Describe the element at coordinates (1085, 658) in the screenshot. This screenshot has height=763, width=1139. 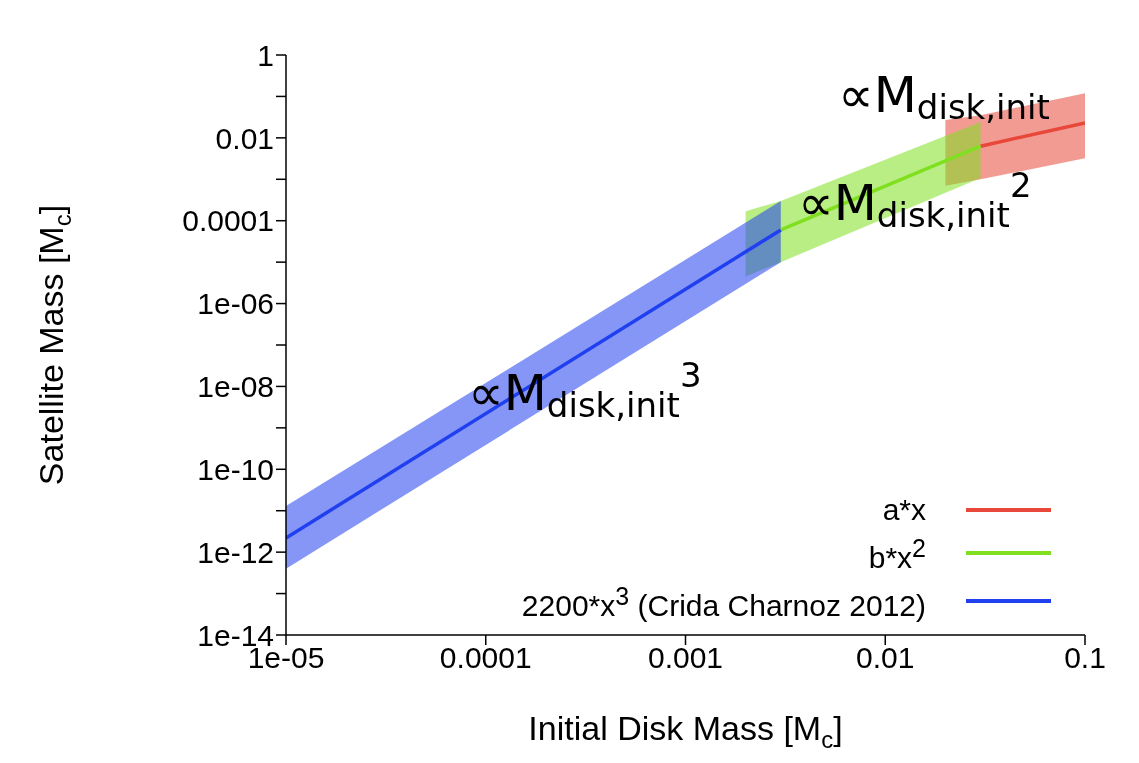
I see `x-tick-label: 0.1` at that location.